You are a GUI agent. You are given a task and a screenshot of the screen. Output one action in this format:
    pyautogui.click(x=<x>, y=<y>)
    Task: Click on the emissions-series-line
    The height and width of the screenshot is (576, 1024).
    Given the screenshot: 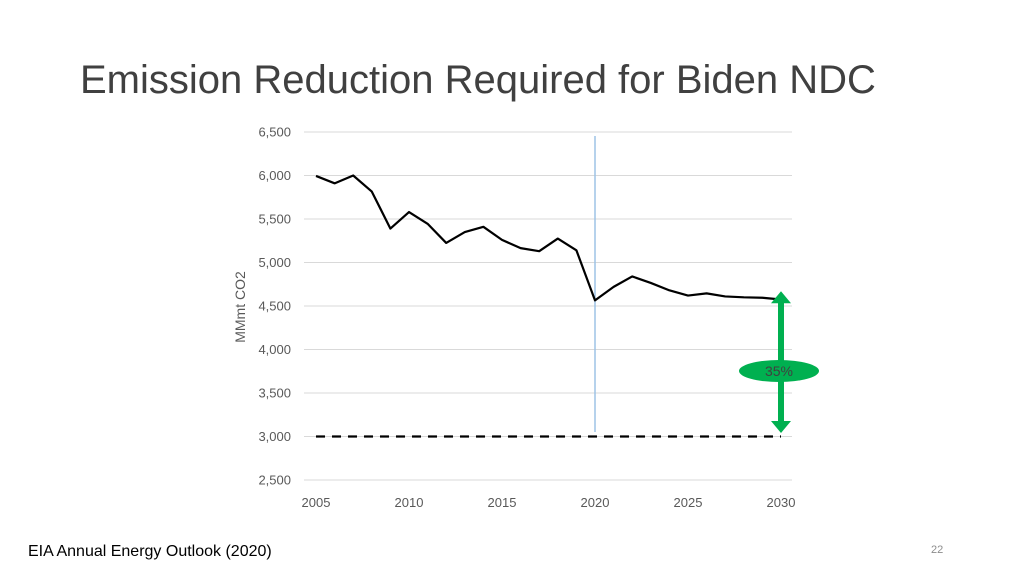 What is the action you would take?
    pyautogui.click(x=548, y=238)
    